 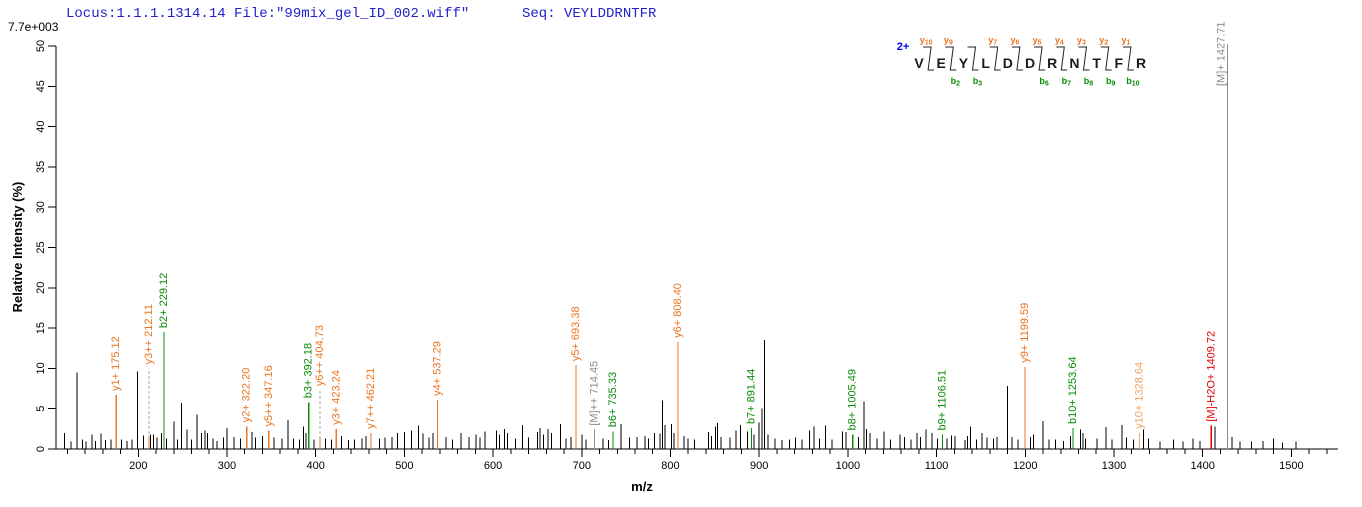 I want to click on peak-label: y3++ 212.11, so click(x=149, y=334).